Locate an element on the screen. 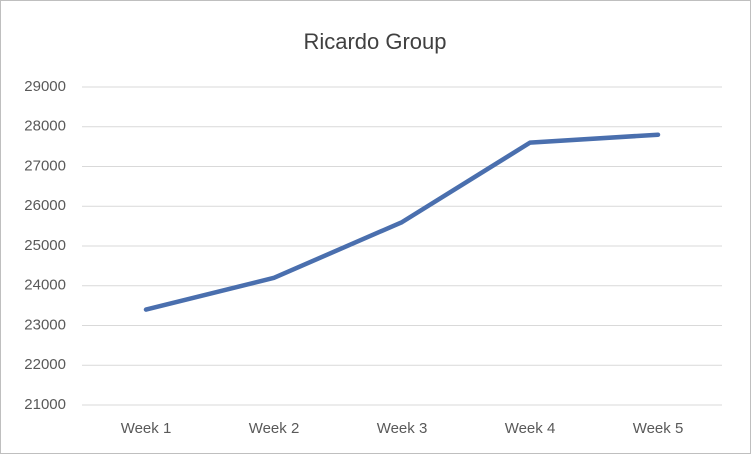  x-tick-label: Week 1 is located at coordinates (146, 428).